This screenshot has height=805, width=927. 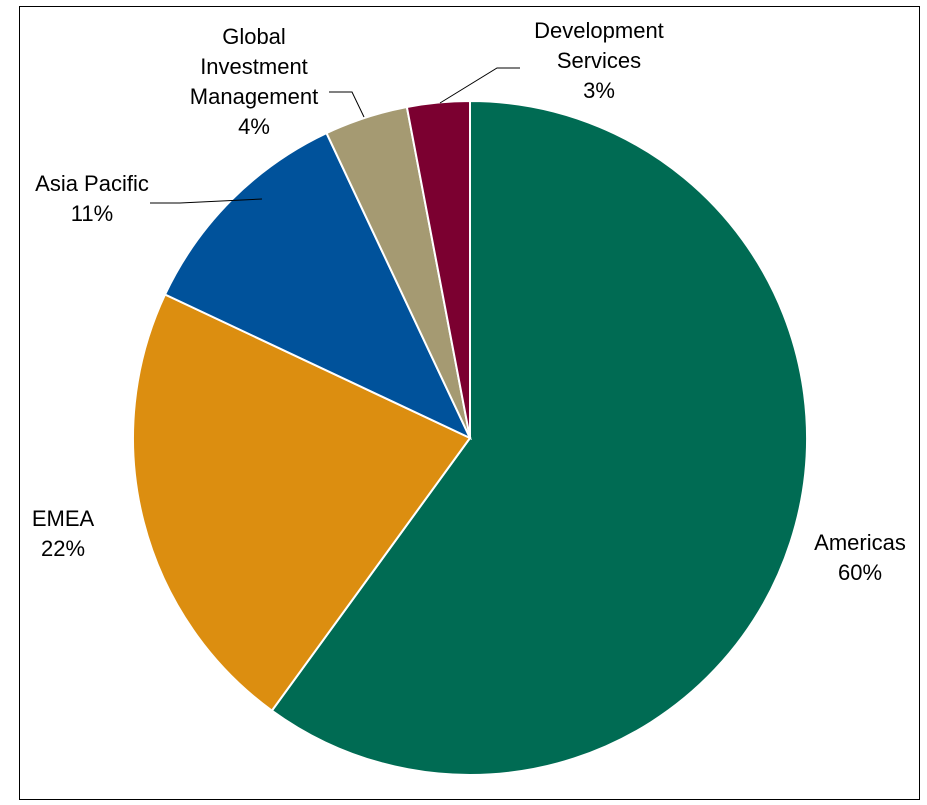 I want to click on slice-label-asia-pacific: Asia Pacific 11%, so click(x=92, y=198).